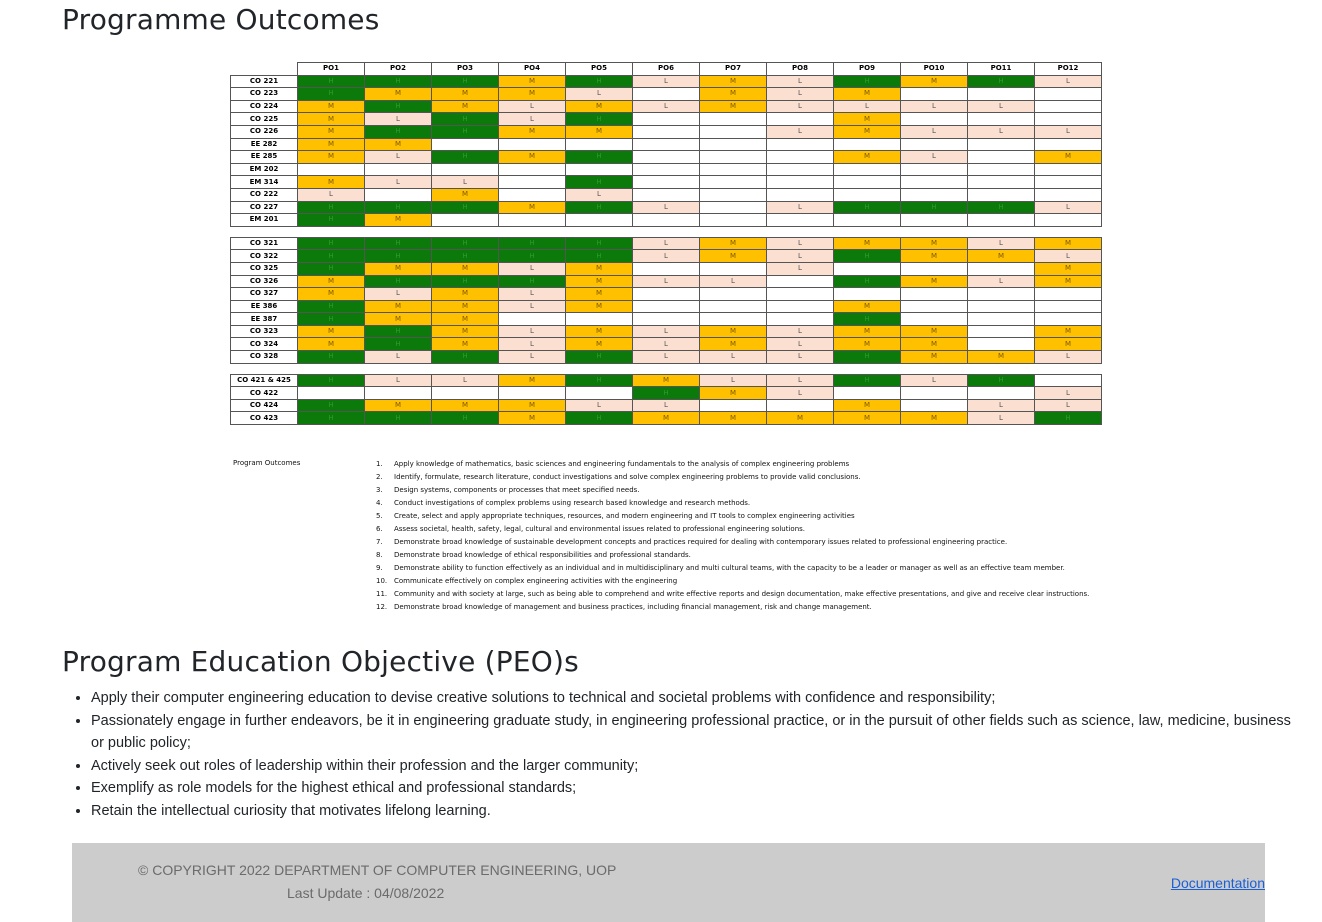 Image resolution: width=1322 pixels, height=922 pixels. What do you see at coordinates (666, 157) in the screenshot?
I see `matrix-row: EE 285 M L H M H M L M` at bounding box center [666, 157].